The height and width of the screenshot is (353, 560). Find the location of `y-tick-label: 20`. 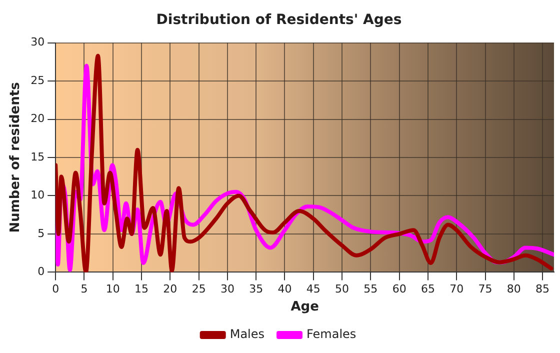

y-tick-label: 20 is located at coordinates (37, 119).